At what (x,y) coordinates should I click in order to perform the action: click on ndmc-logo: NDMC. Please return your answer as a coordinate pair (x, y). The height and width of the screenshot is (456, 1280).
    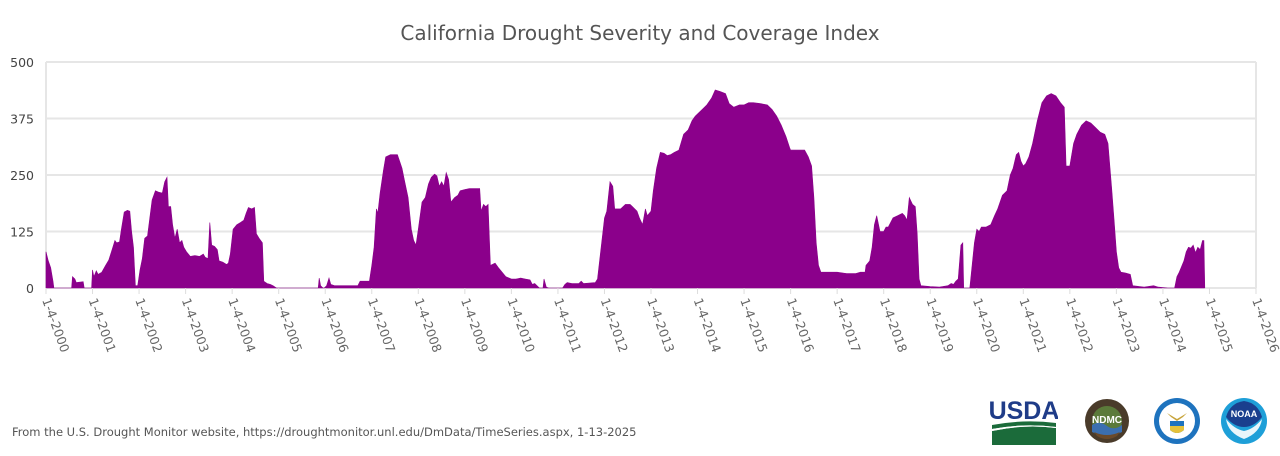
    Looking at the image, I should click on (1107, 421).